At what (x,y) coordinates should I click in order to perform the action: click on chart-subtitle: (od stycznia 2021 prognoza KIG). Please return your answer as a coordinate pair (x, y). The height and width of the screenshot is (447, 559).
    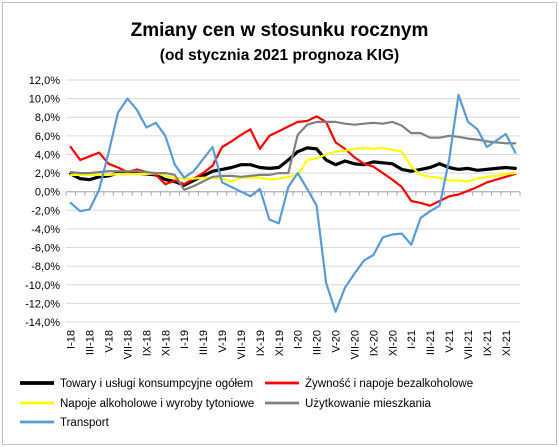
    Looking at the image, I should click on (279, 55).